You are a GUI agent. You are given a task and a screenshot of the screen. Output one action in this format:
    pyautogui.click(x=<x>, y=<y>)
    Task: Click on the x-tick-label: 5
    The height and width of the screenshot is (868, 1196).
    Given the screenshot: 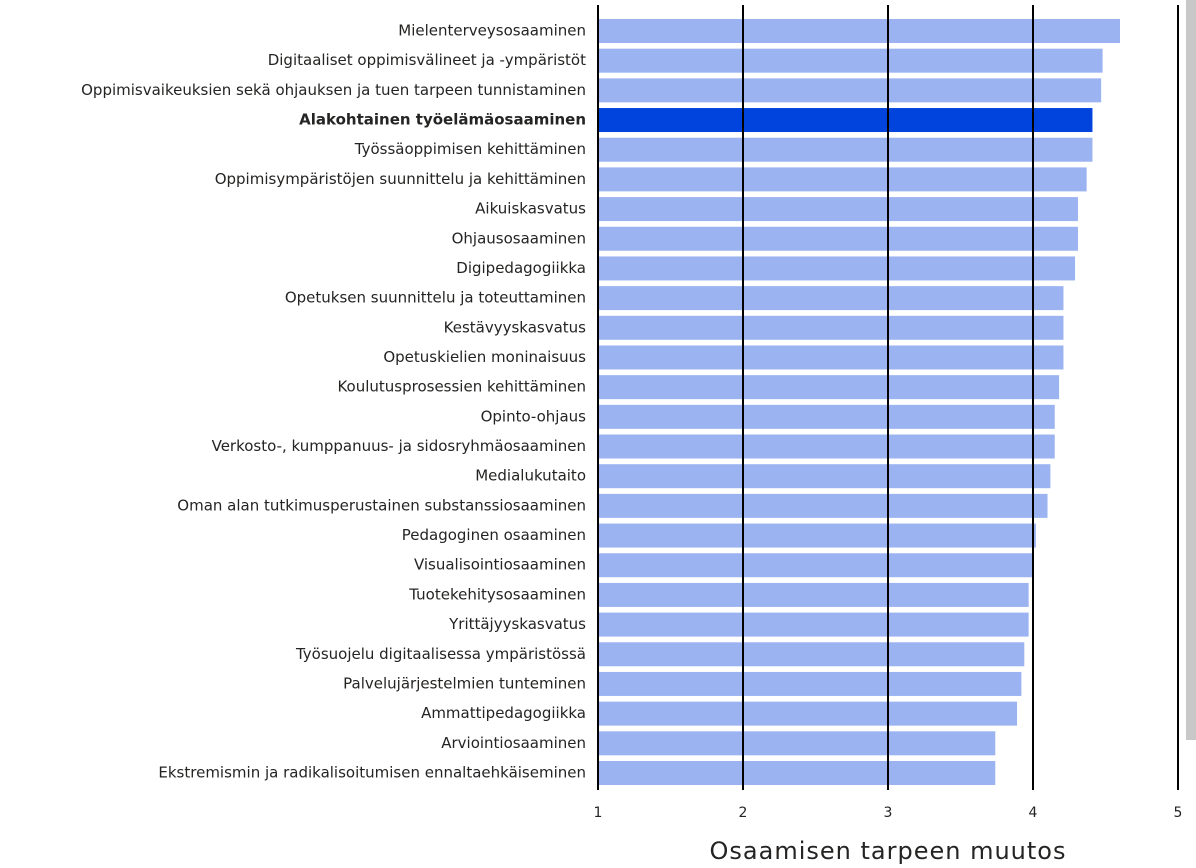 What is the action you would take?
    pyautogui.click(x=1178, y=813)
    